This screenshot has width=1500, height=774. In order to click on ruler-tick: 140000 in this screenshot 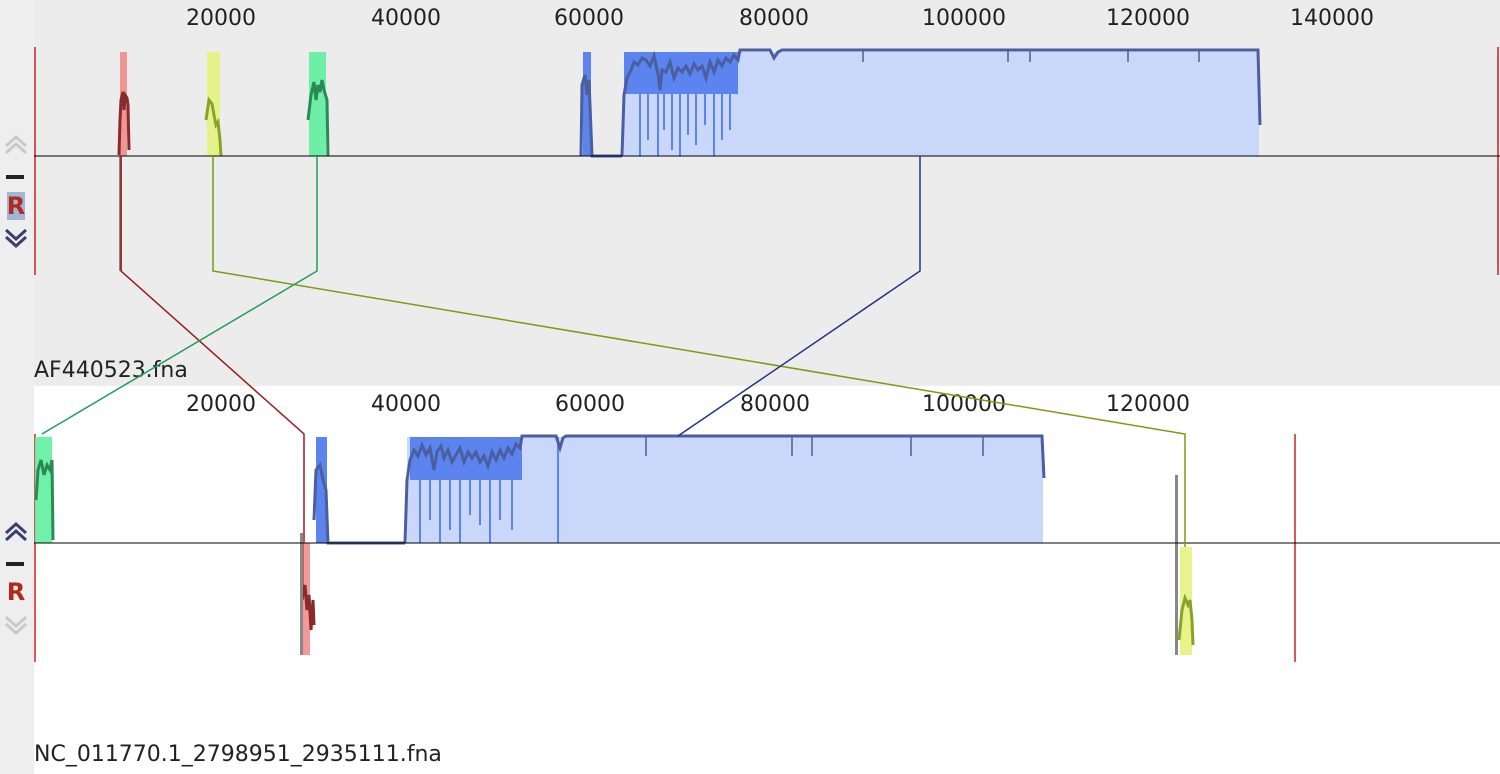, I will do `click(1332, 18)`.